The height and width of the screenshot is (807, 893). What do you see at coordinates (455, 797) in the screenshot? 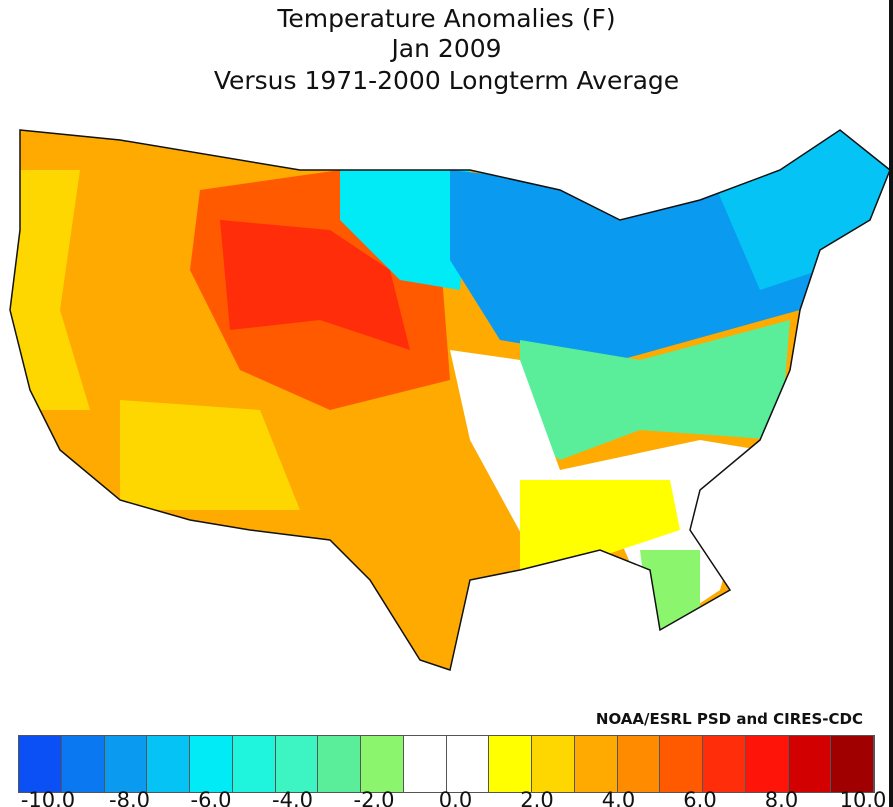
I see `color-scale-tick-label: 0.0` at bounding box center [455, 797].